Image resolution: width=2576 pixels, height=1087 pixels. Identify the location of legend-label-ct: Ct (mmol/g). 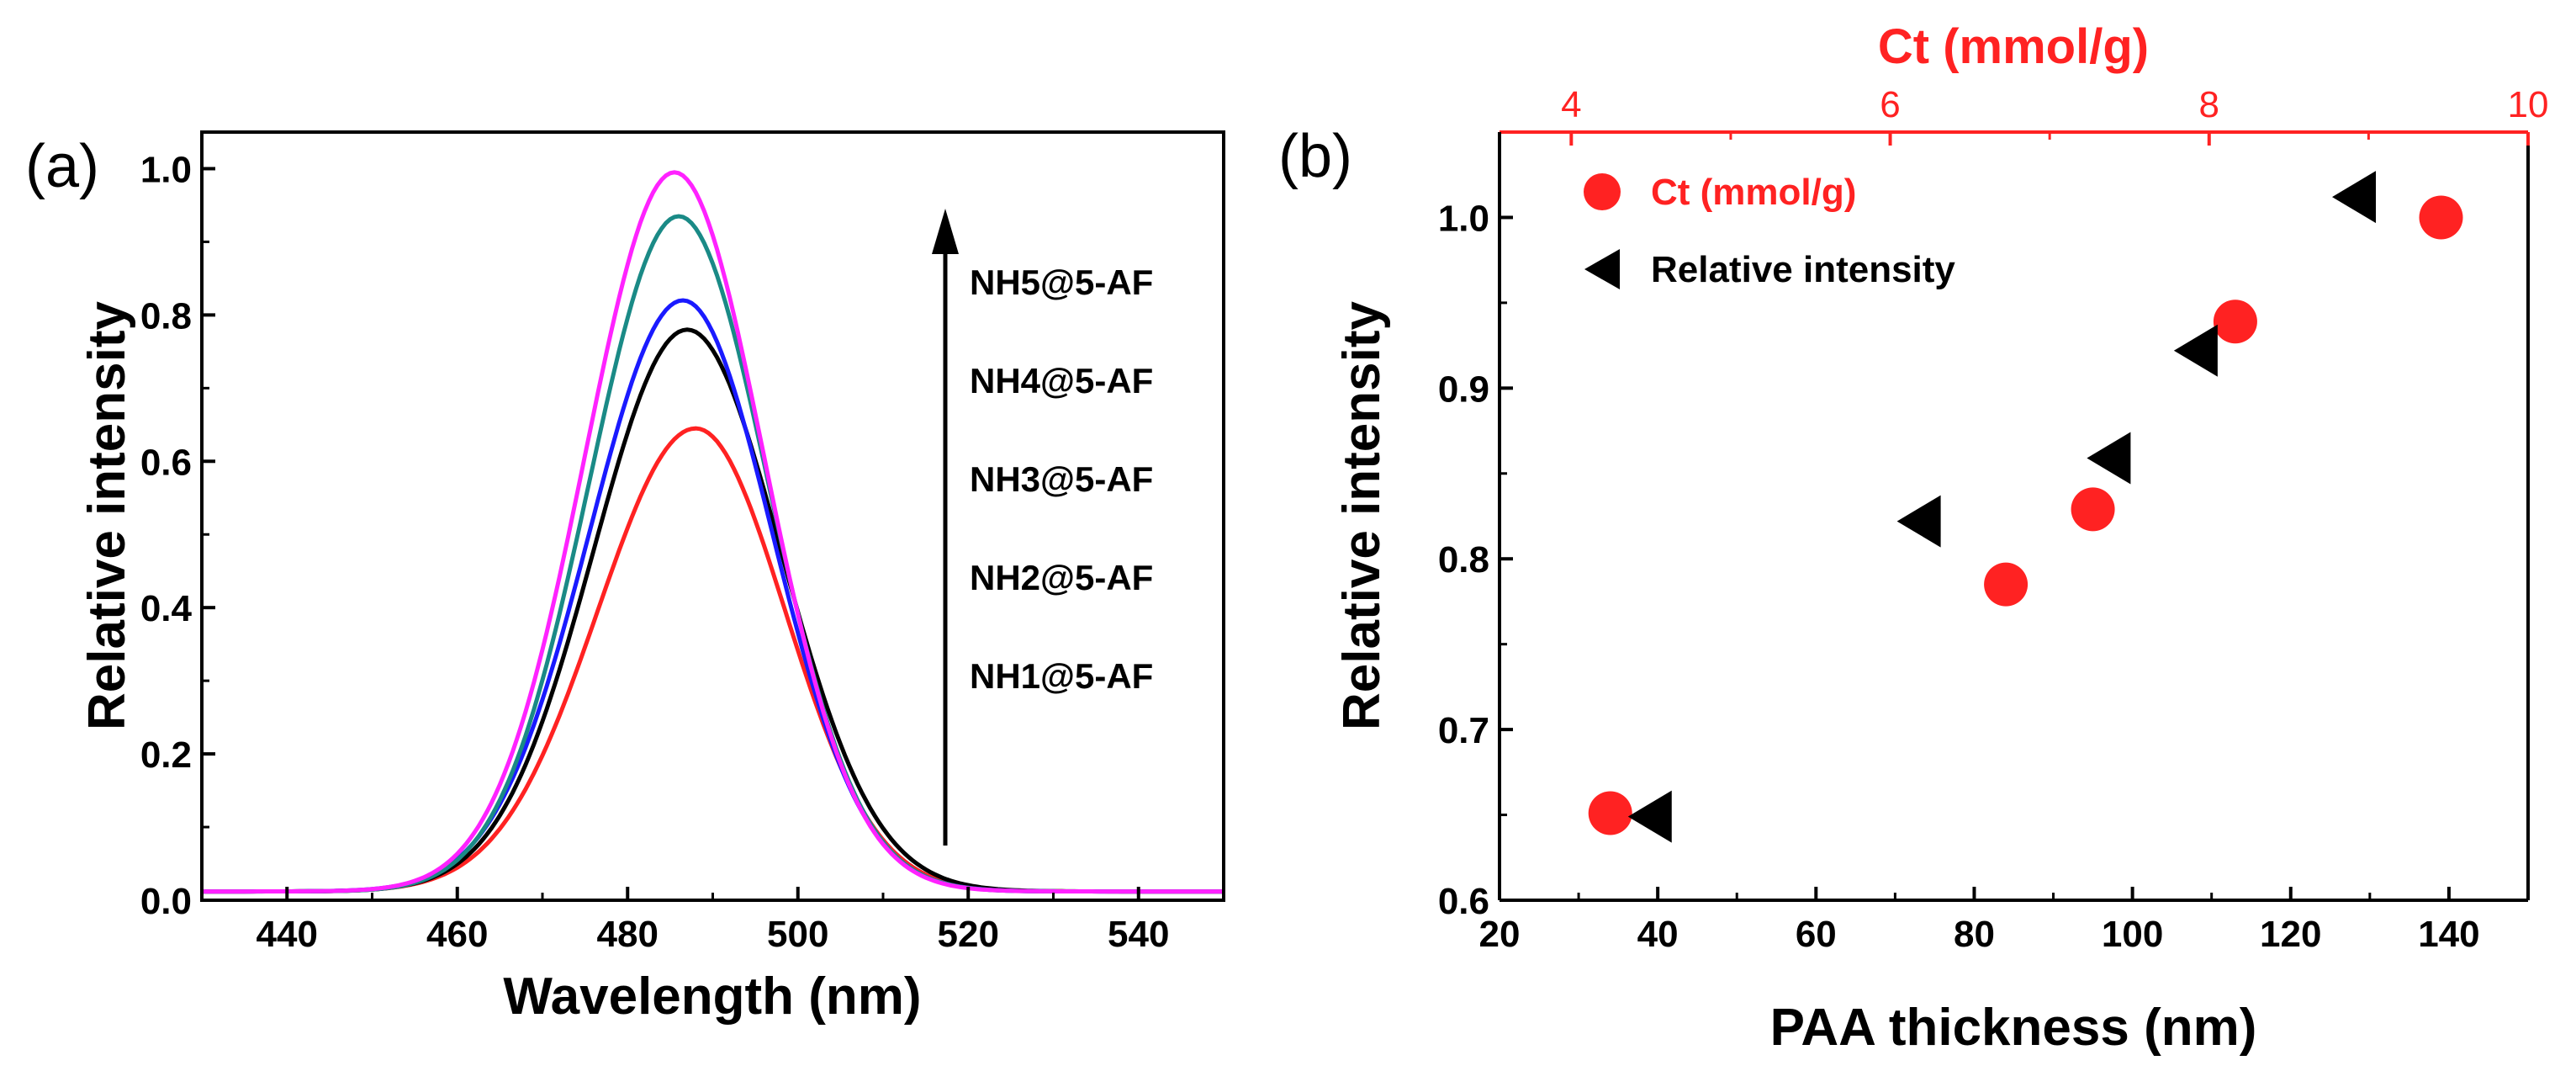
(1753, 193).